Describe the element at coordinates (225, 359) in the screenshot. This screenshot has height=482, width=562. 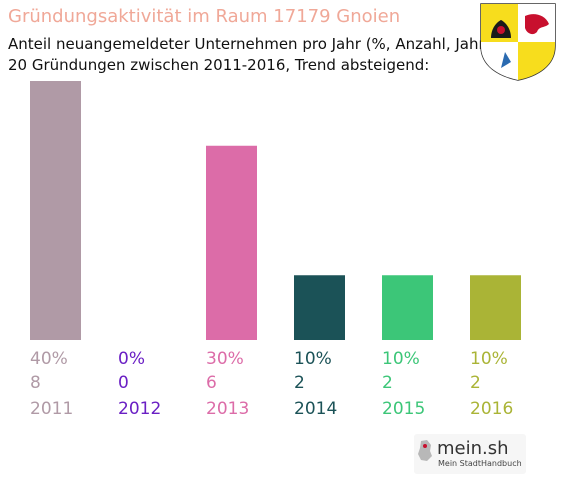
I see `percent-label-2013: 30%` at that location.